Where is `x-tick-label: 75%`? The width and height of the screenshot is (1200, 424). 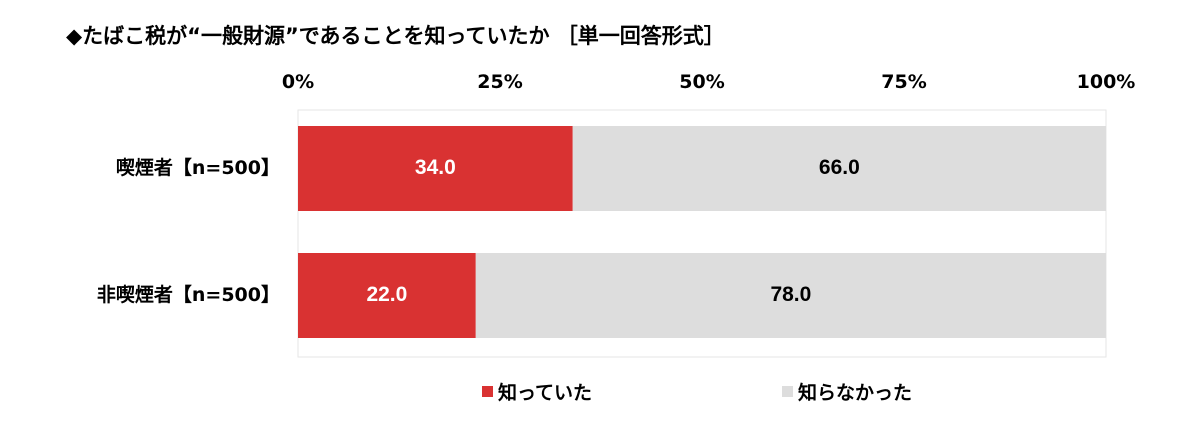 x-tick-label: 75% is located at coordinates (903, 82).